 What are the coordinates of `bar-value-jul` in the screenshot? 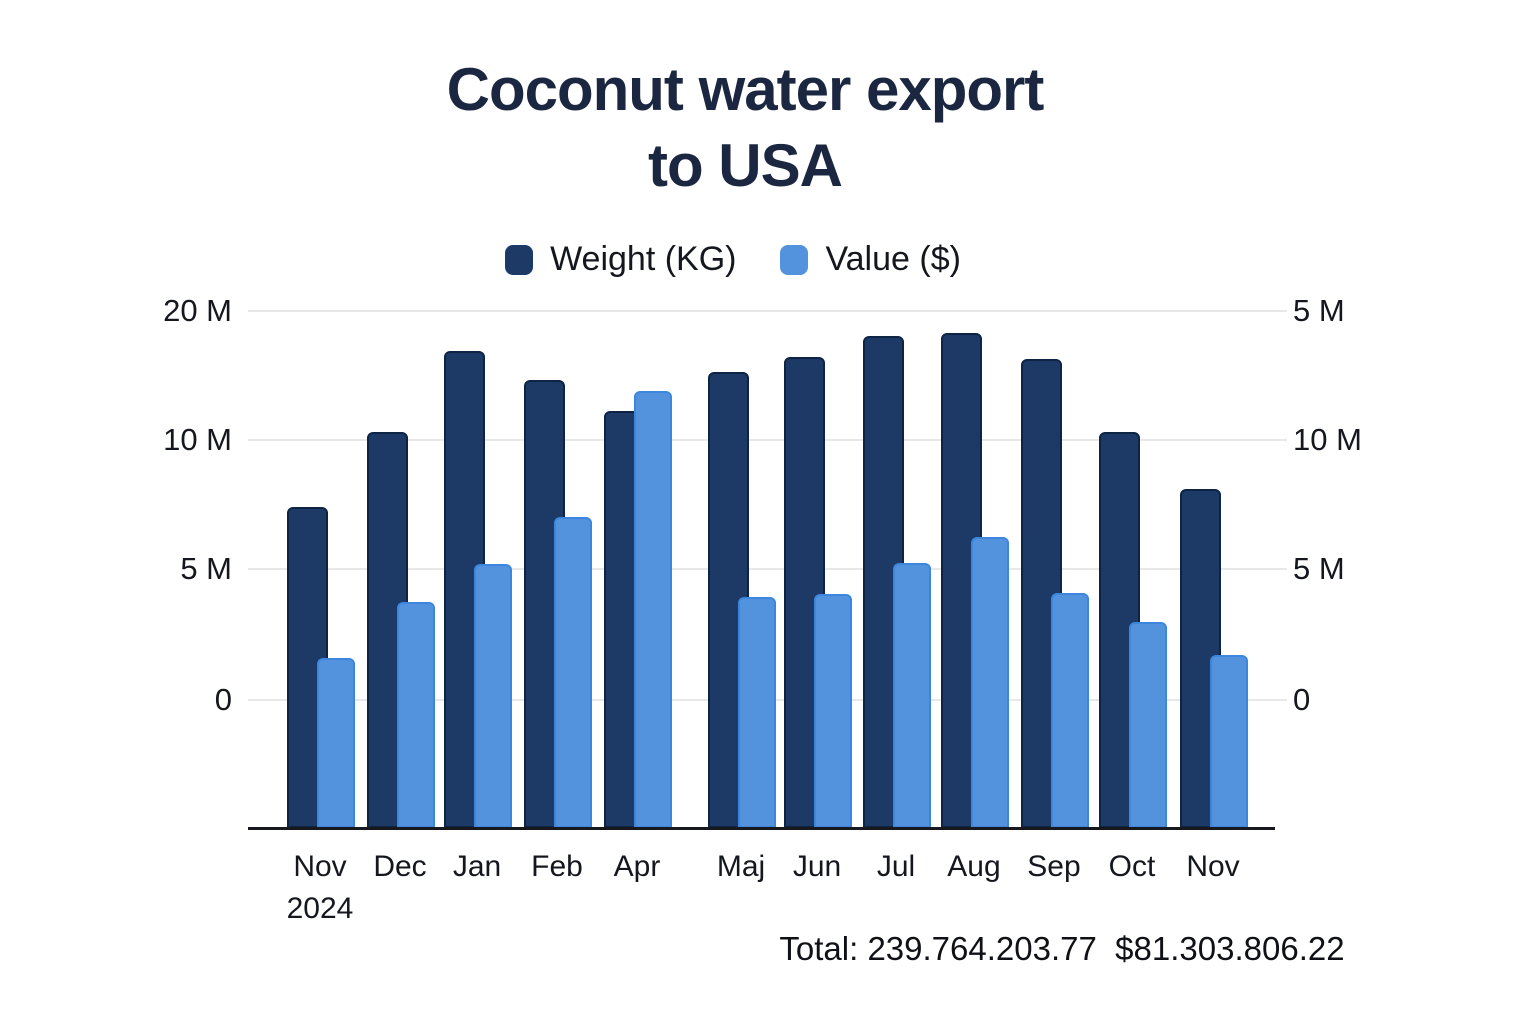 It's located at (912, 695).